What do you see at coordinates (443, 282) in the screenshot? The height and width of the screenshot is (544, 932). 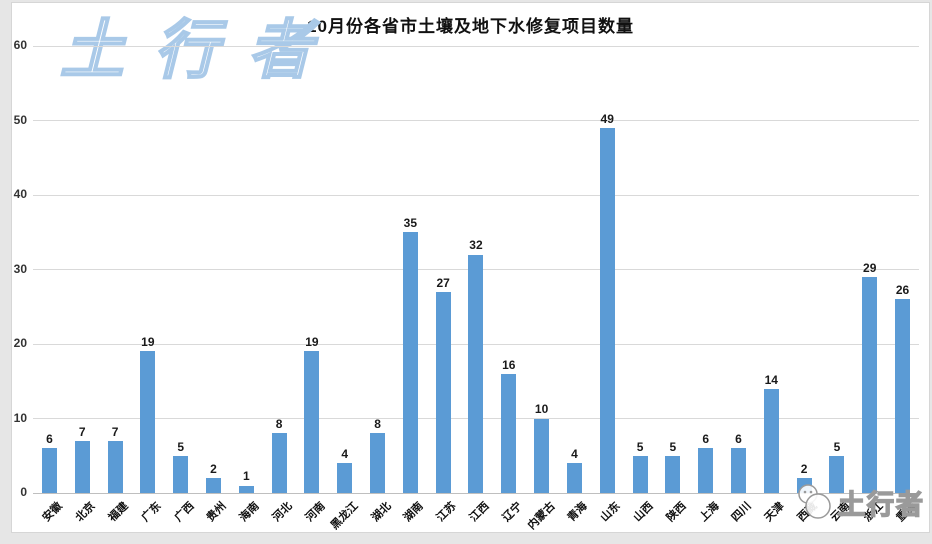 I see `bar-value-label: 27` at bounding box center [443, 282].